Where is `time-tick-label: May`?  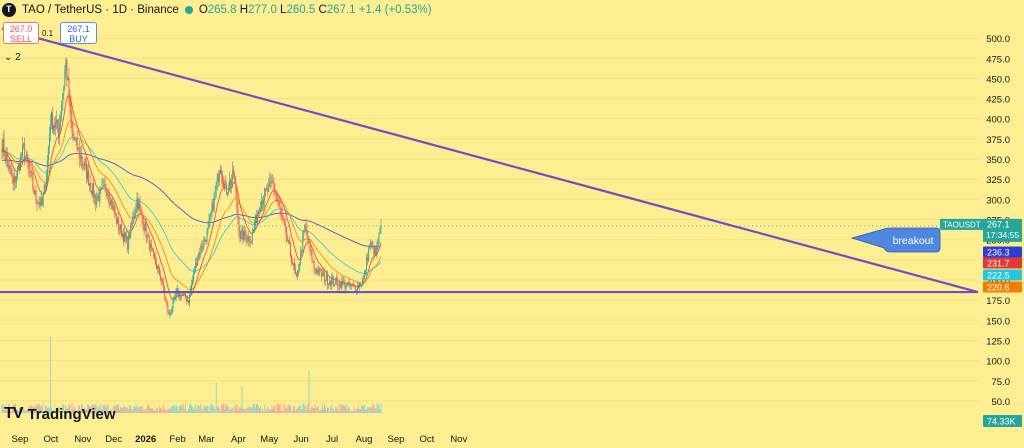 time-tick-label: May is located at coordinates (269, 439).